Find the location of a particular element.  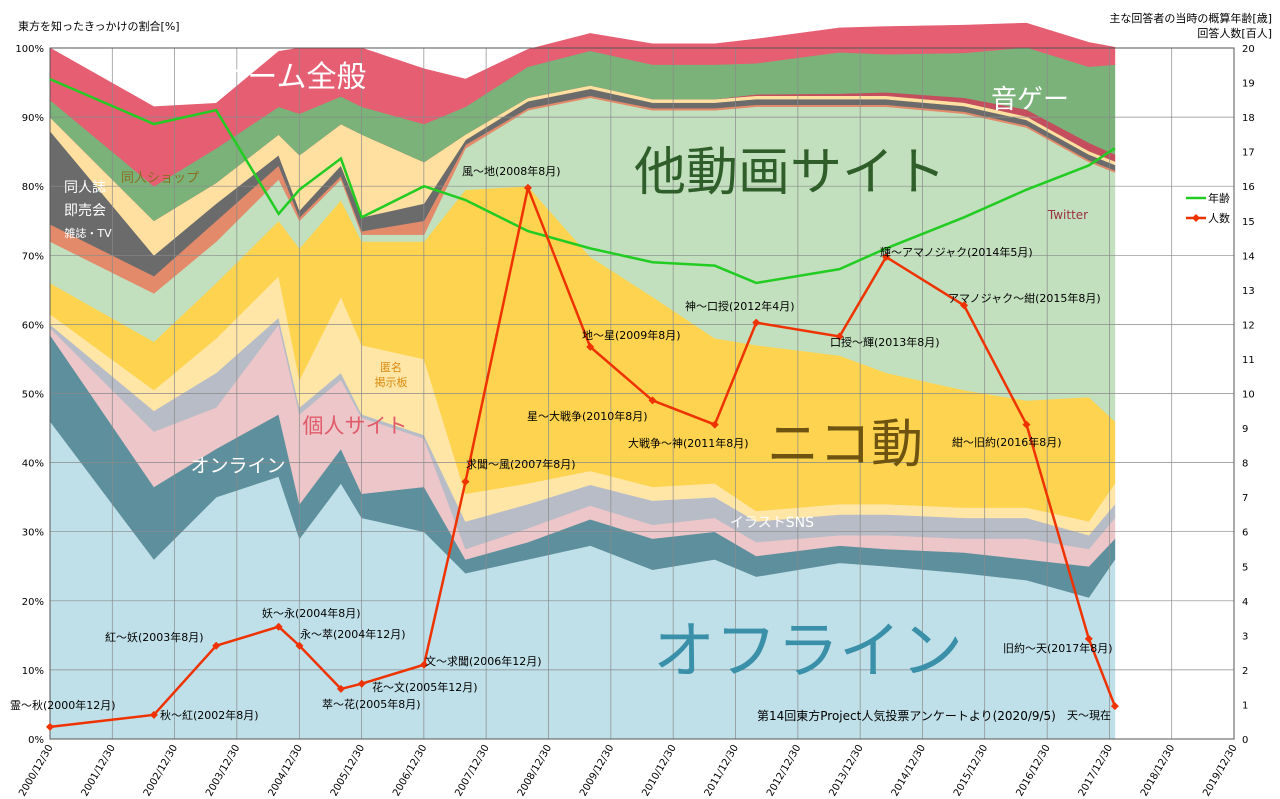

x-axis-tick-label: 2004/12/30 is located at coordinates (286, 770).